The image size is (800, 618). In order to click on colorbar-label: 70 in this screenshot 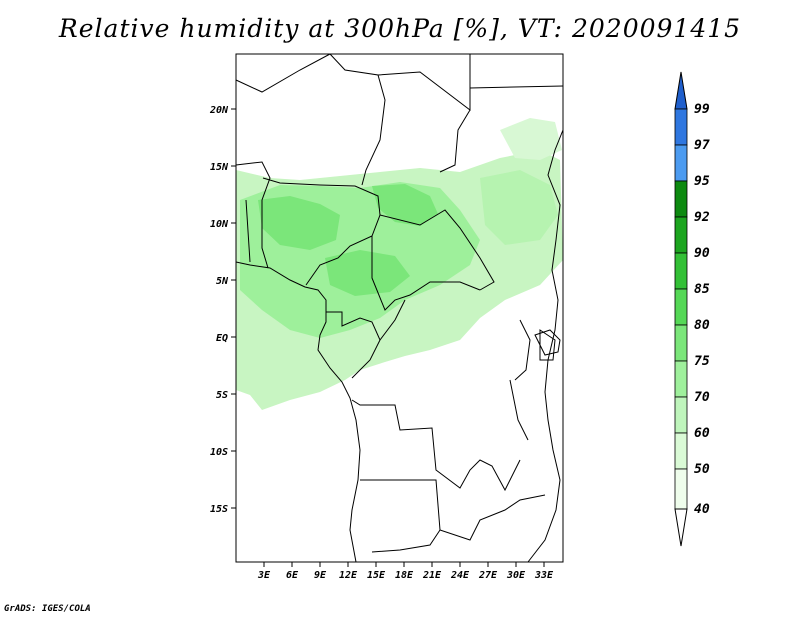, I will do `click(702, 397)`.